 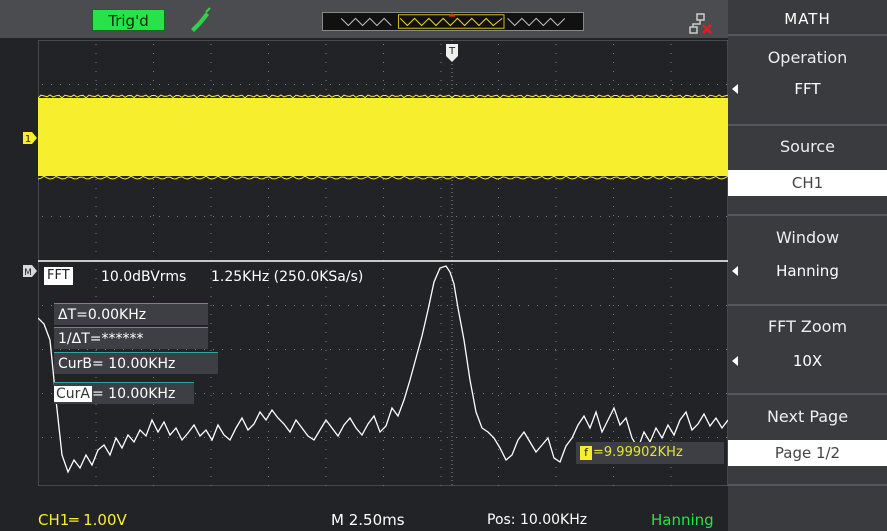 What do you see at coordinates (807, 361) in the screenshot?
I see `menu-item-fft-zoom-value: 10X` at bounding box center [807, 361].